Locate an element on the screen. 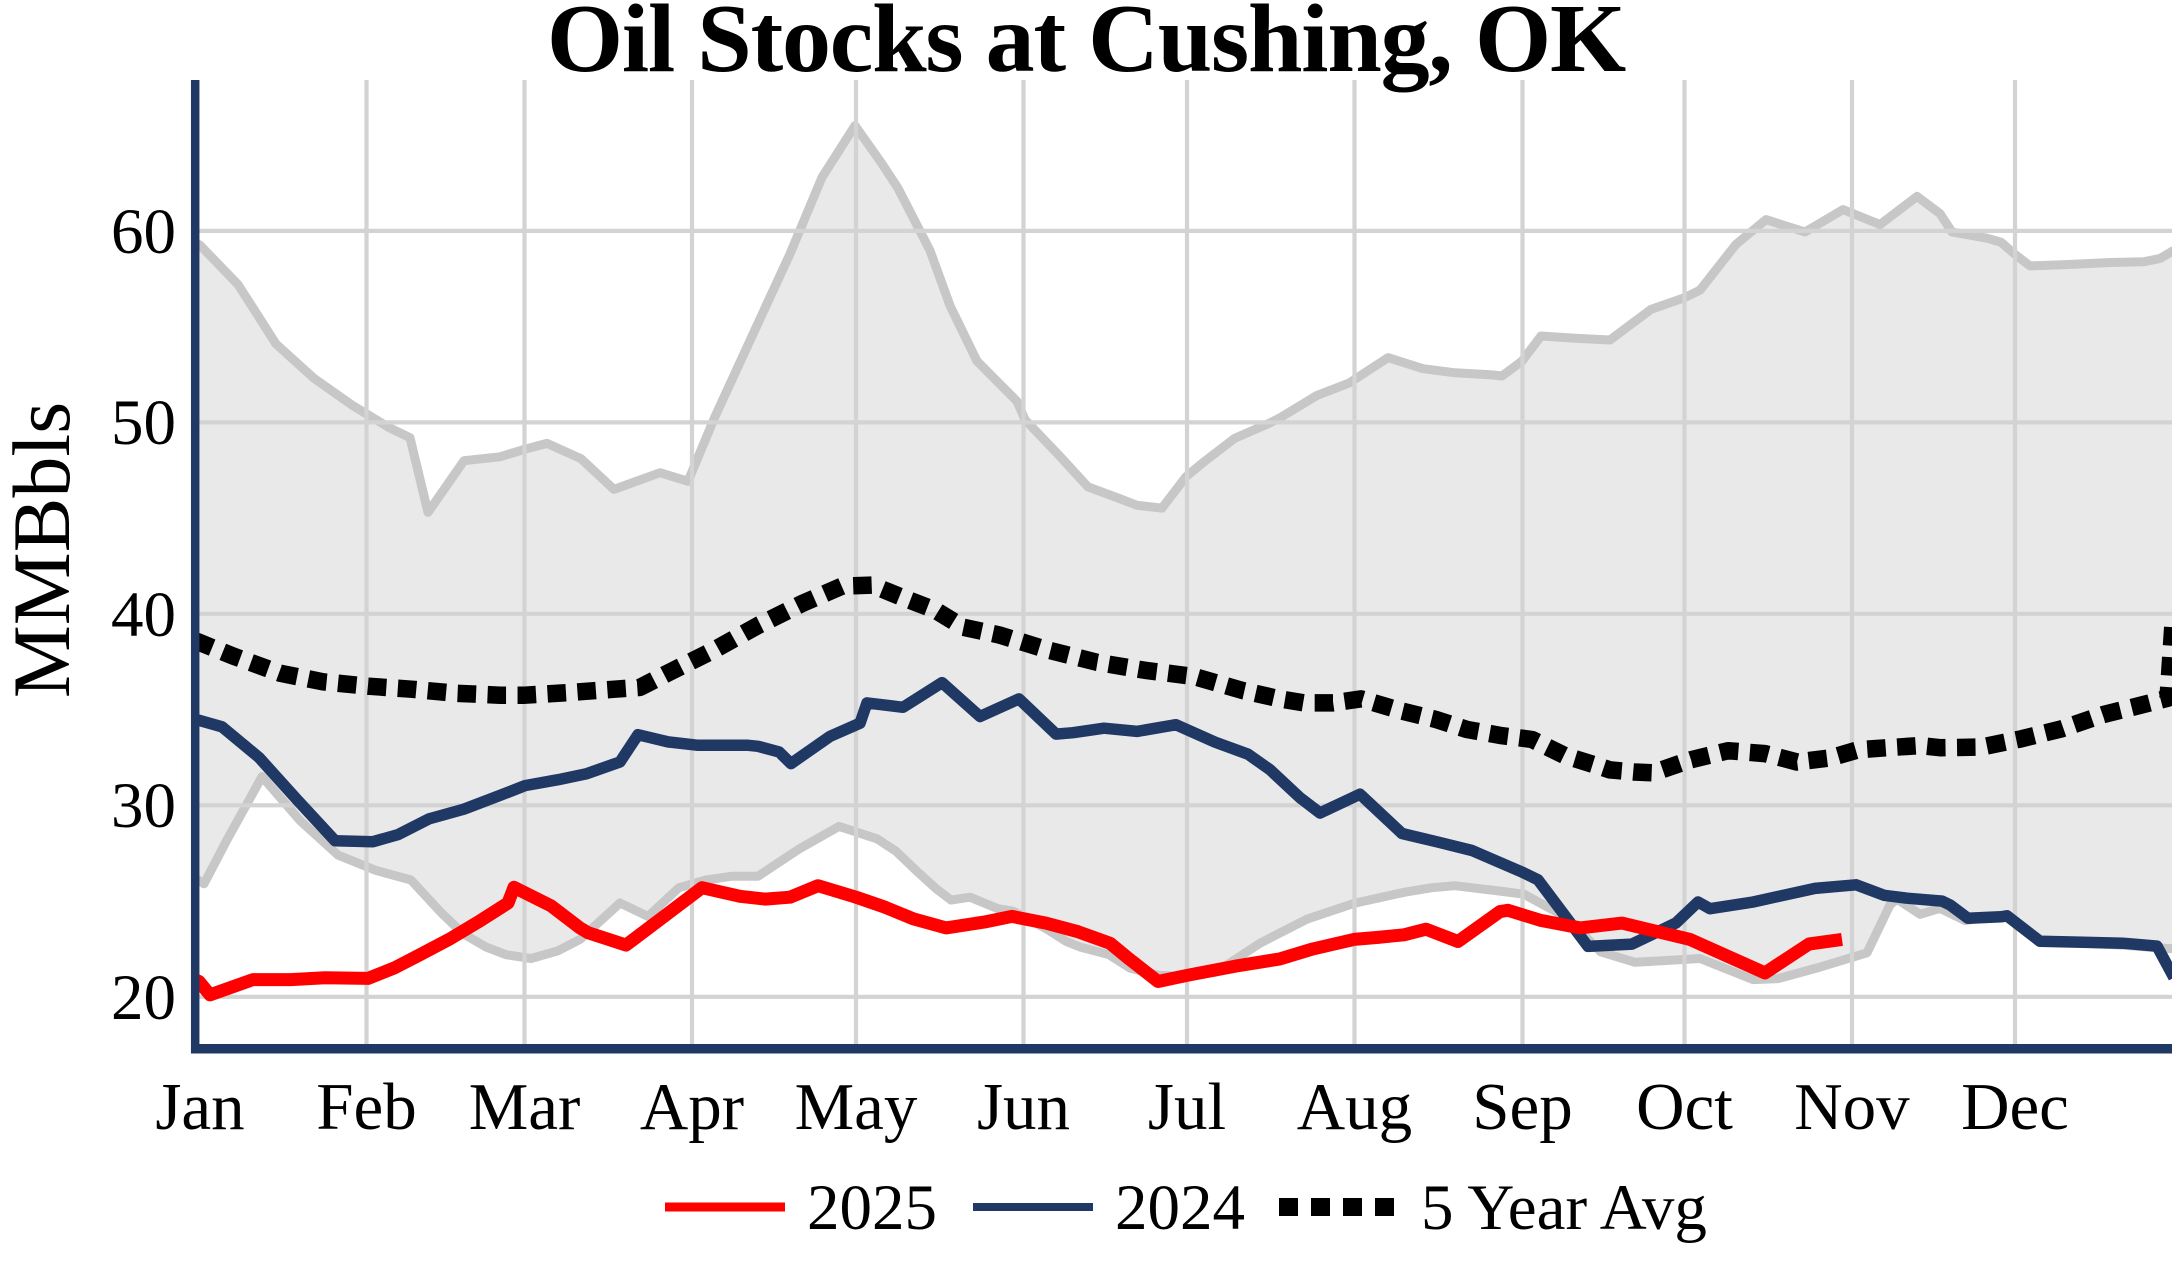 This screenshot has width=2172, height=1276. svg-text: Jun is located at coordinates (1023, 1107).